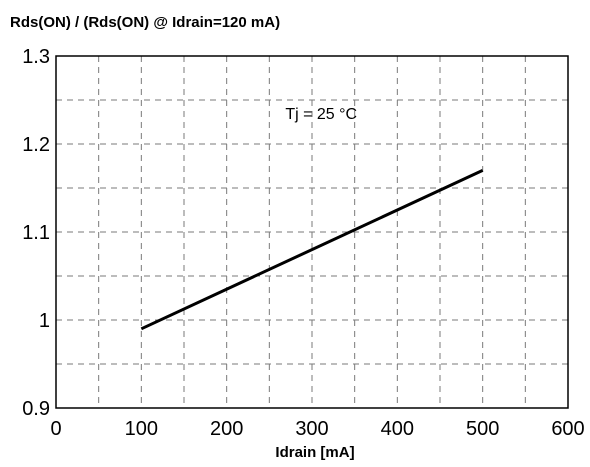 The height and width of the screenshot is (467, 590). What do you see at coordinates (145, 22) in the screenshot?
I see `chart-title: Rds(ON) / (Rds(ON) @ Idrain=120 mA)` at bounding box center [145, 22].